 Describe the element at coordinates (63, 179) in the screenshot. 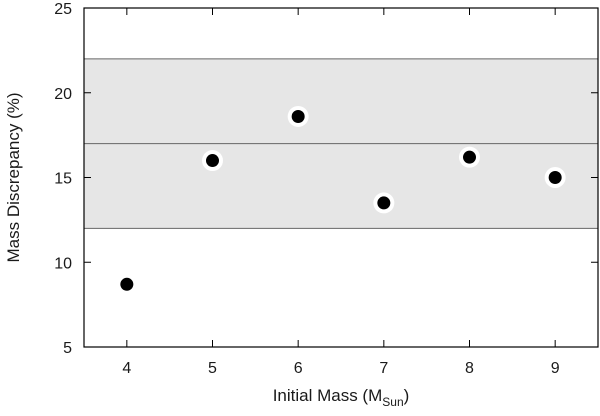

I see `y-tick-label: 15` at that location.